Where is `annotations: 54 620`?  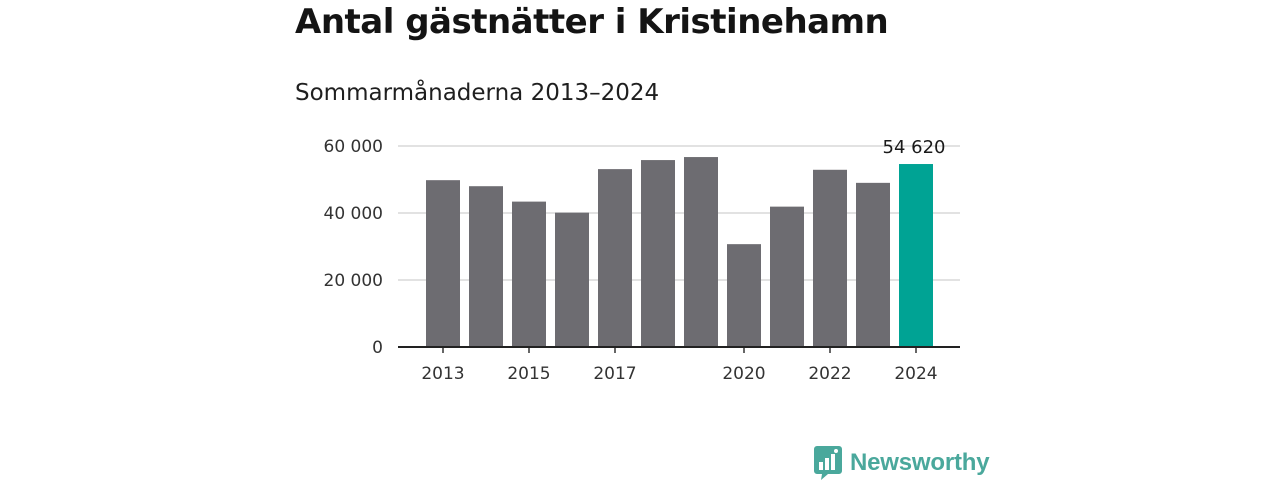 annotations: 54 620 is located at coordinates (914, 147).